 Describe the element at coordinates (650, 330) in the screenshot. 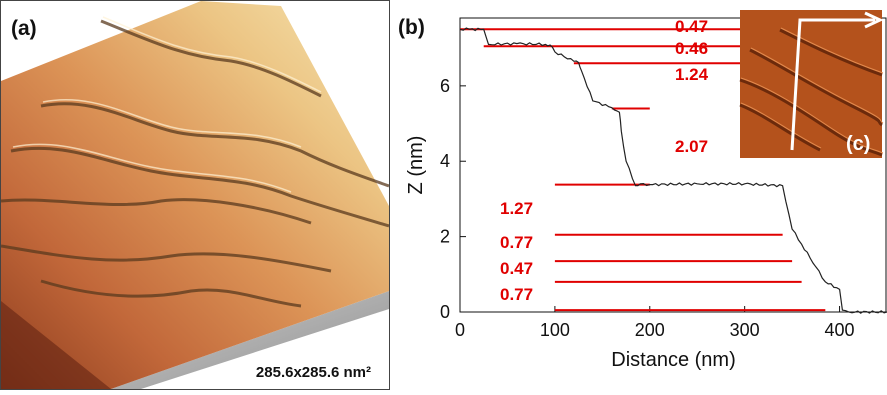

I see `x-tick-label: 200` at that location.